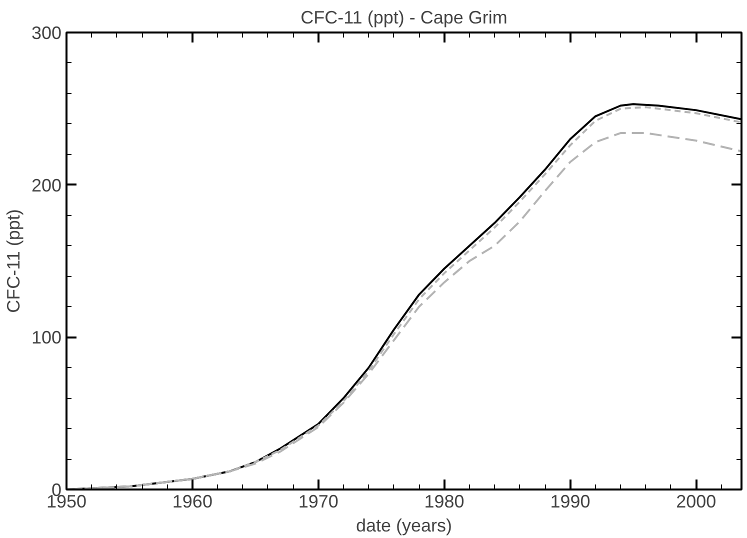 The image size is (747, 538). What do you see at coordinates (404, 18) in the screenshot?
I see `chart-title: CFC-11 (ppt) - Cape Grim` at bounding box center [404, 18].